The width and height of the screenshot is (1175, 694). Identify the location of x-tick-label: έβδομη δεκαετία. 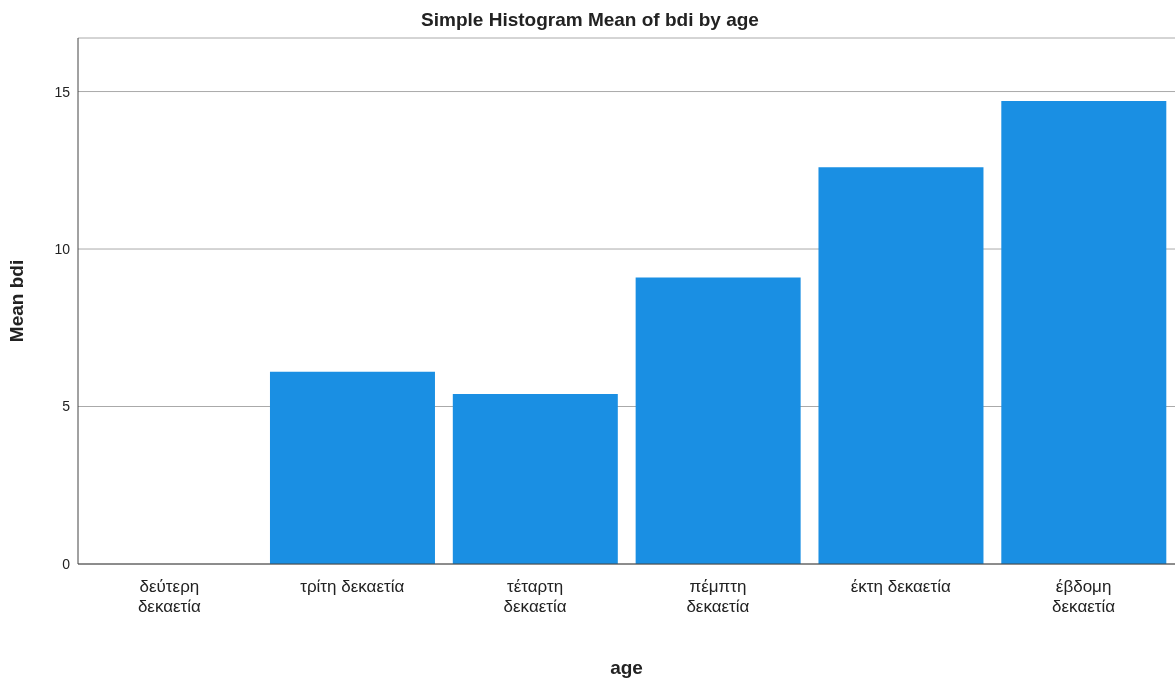
(1084, 596).